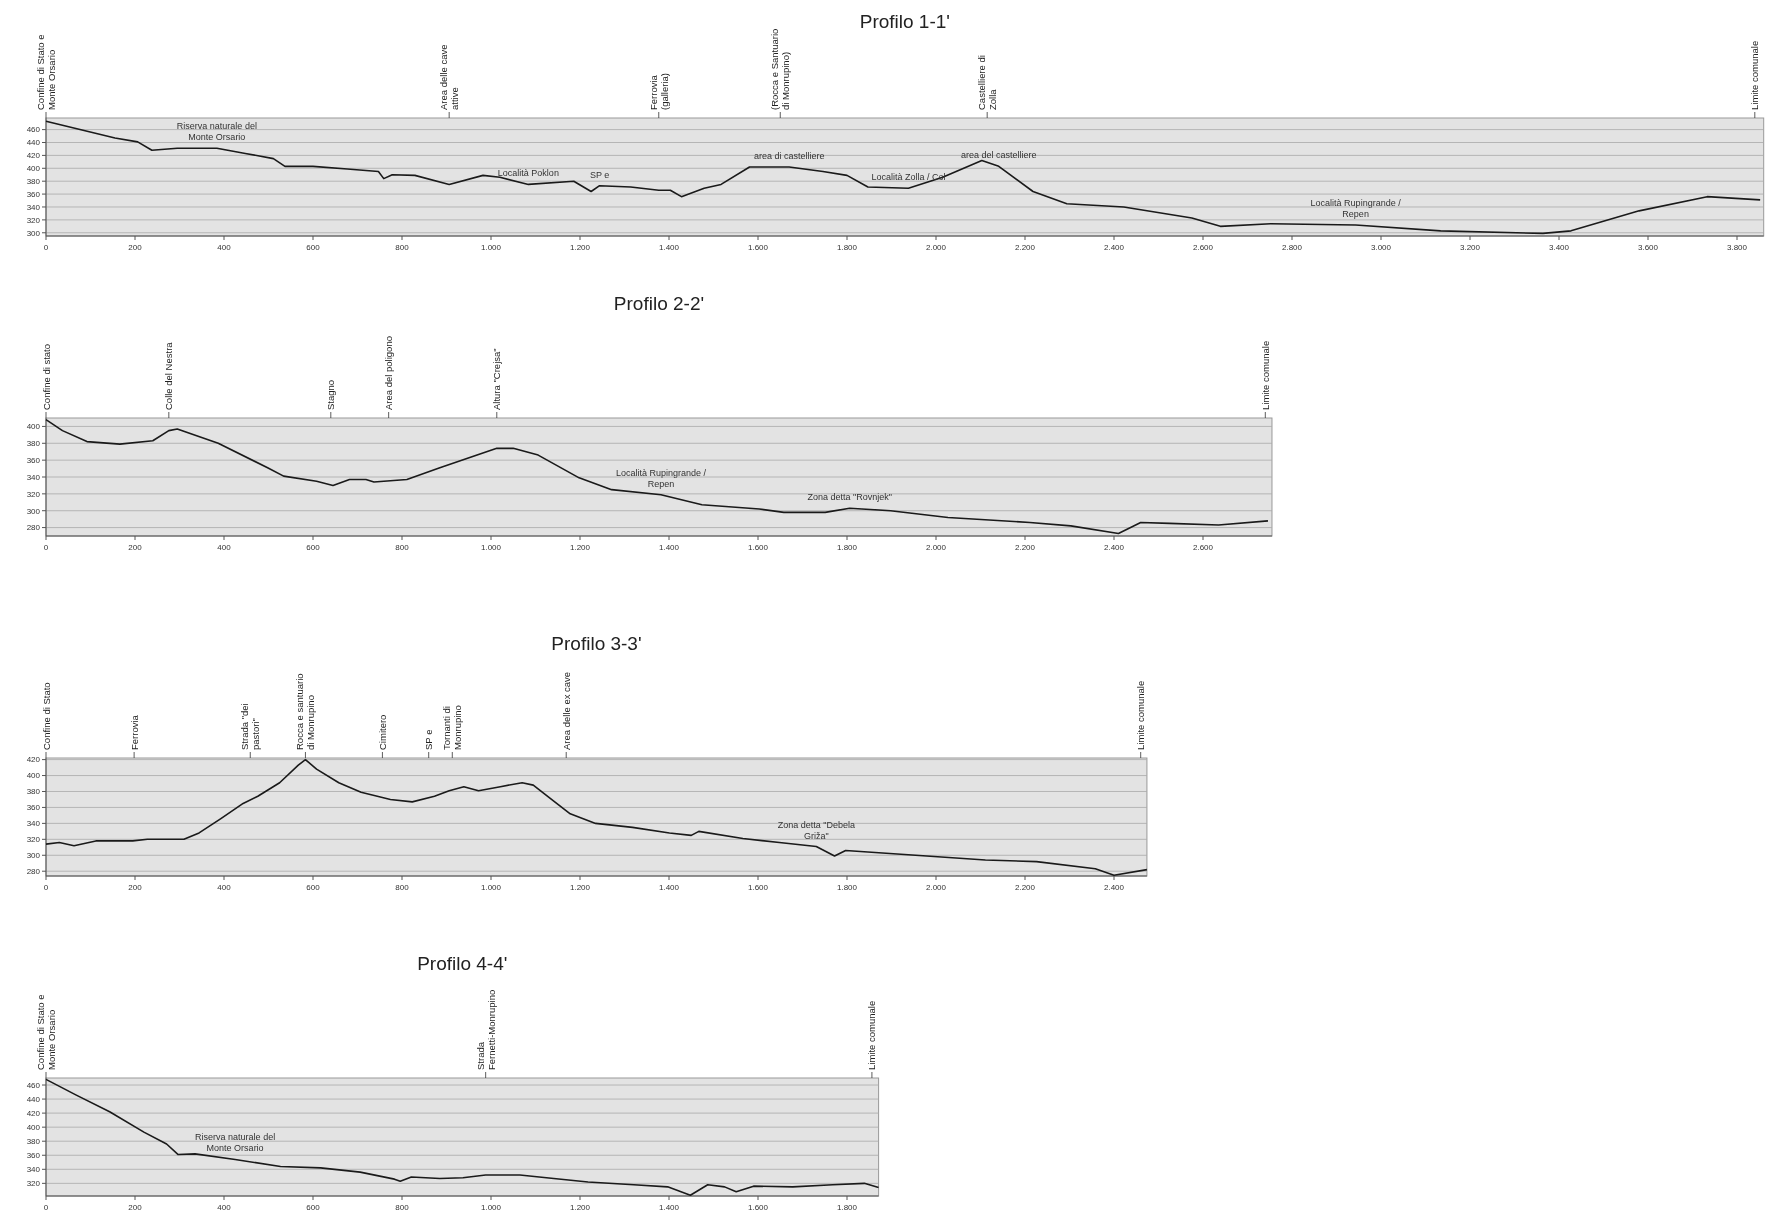  What do you see at coordinates (758, 887) in the screenshot?
I see `x-tick-label: 1.600` at bounding box center [758, 887].